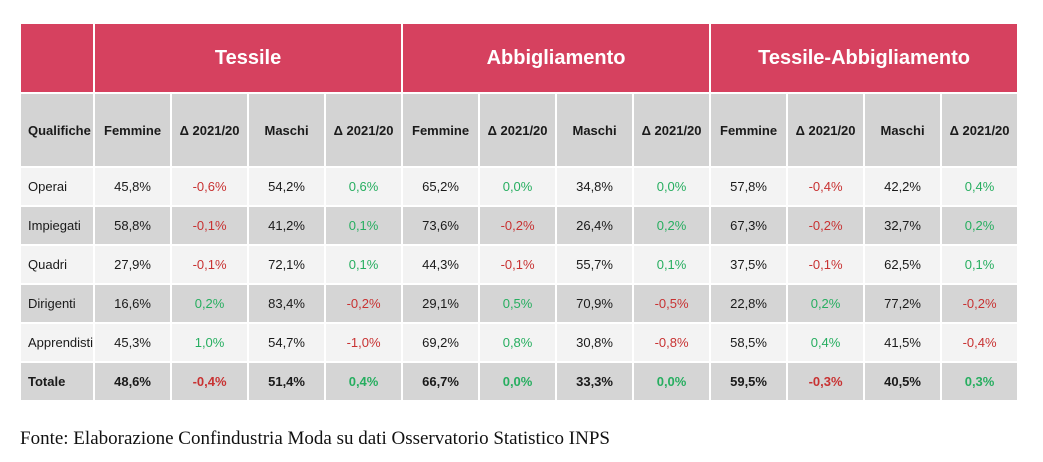 This screenshot has height=462, width=1043. What do you see at coordinates (364, 342) in the screenshot?
I see `delta-cell: -1,0%` at bounding box center [364, 342].